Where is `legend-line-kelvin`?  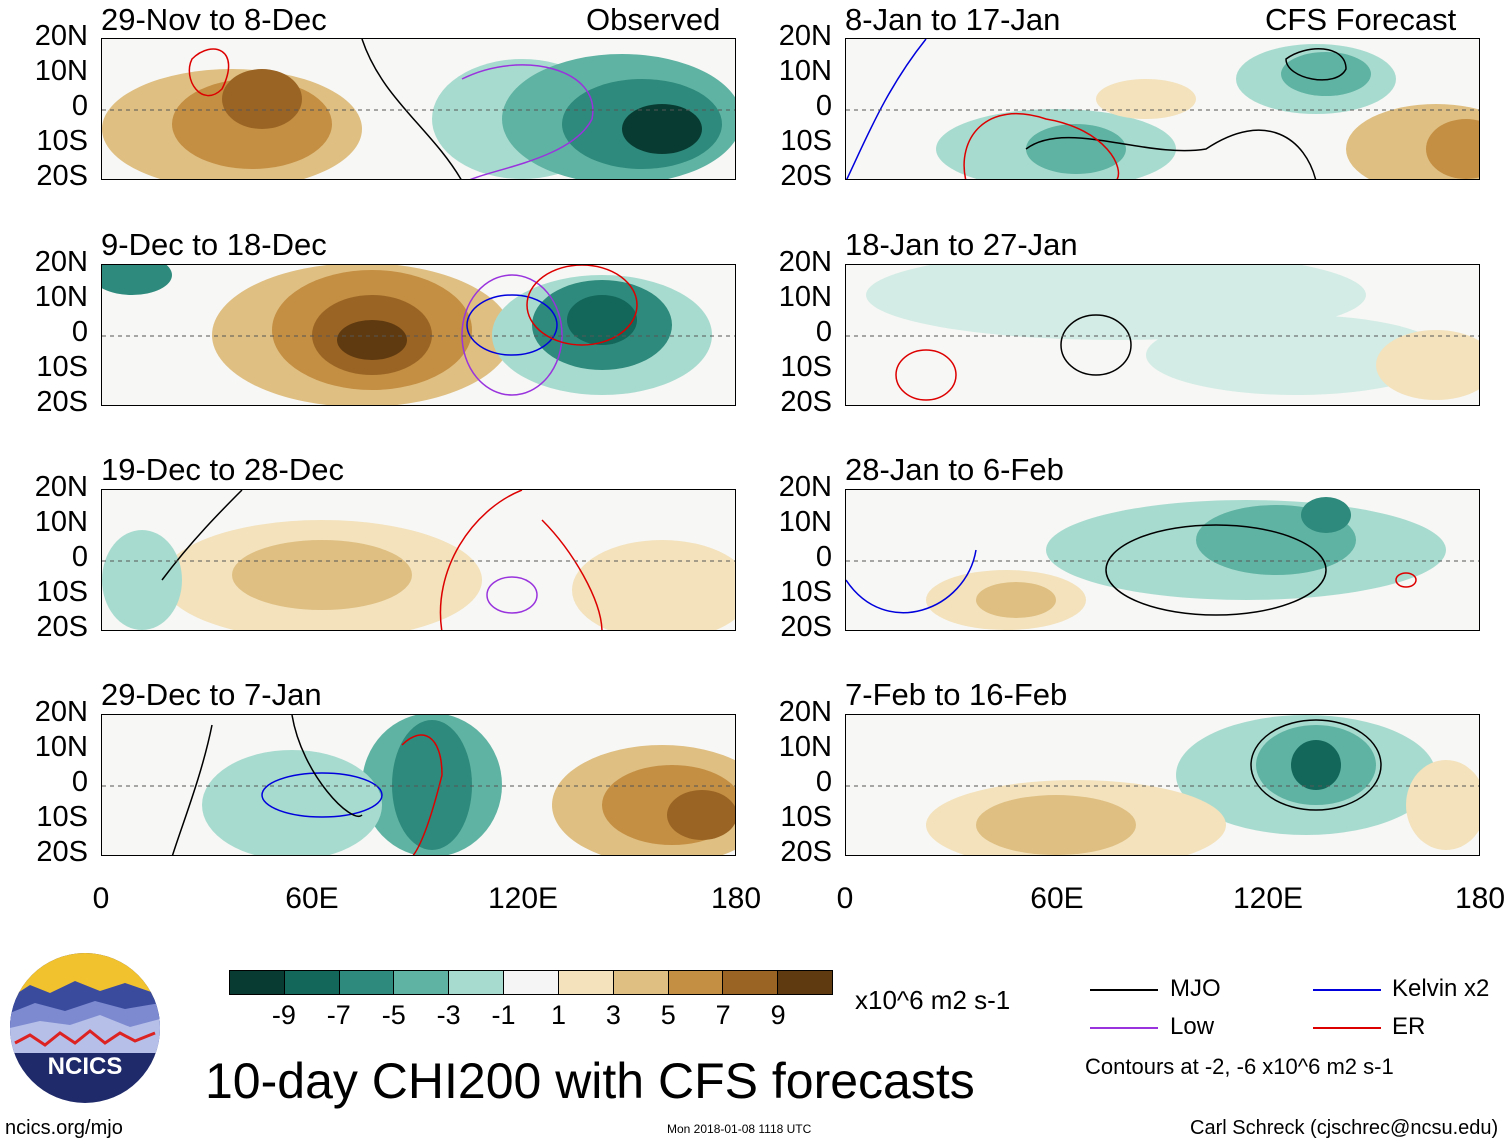 legend-line-kelvin is located at coordinates (1347, 990).